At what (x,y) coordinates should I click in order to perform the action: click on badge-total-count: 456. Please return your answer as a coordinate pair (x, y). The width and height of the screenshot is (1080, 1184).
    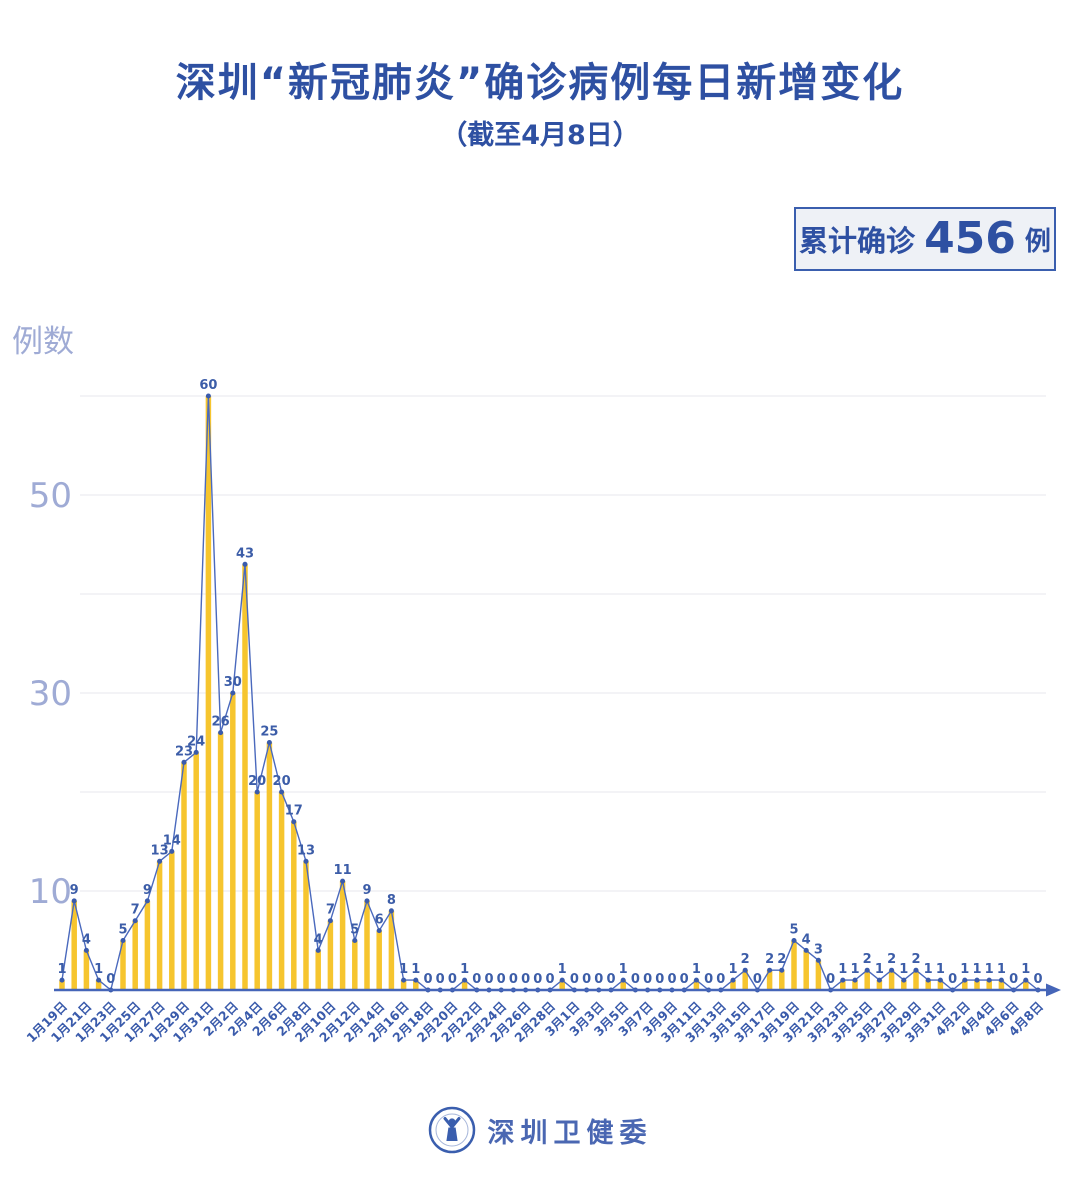
    Looking at the image, I should click on (970, 238).